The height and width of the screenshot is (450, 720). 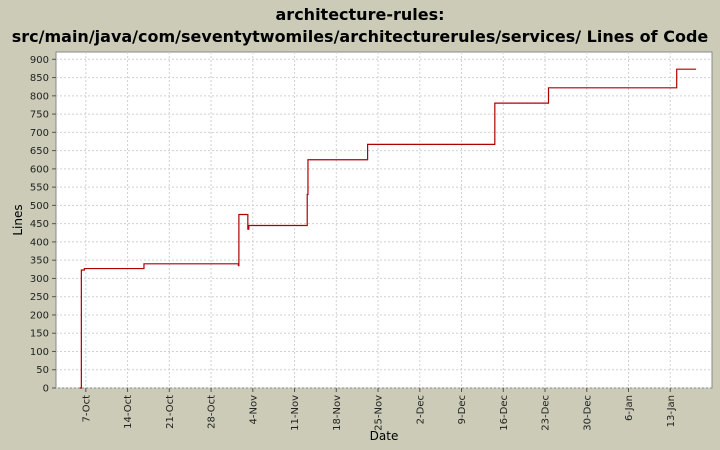 What do you see at coordinates (360, 14) in the screenshot?
I see `chart-title-line-1: architecture-rules:` at bounding box center [360, 14].